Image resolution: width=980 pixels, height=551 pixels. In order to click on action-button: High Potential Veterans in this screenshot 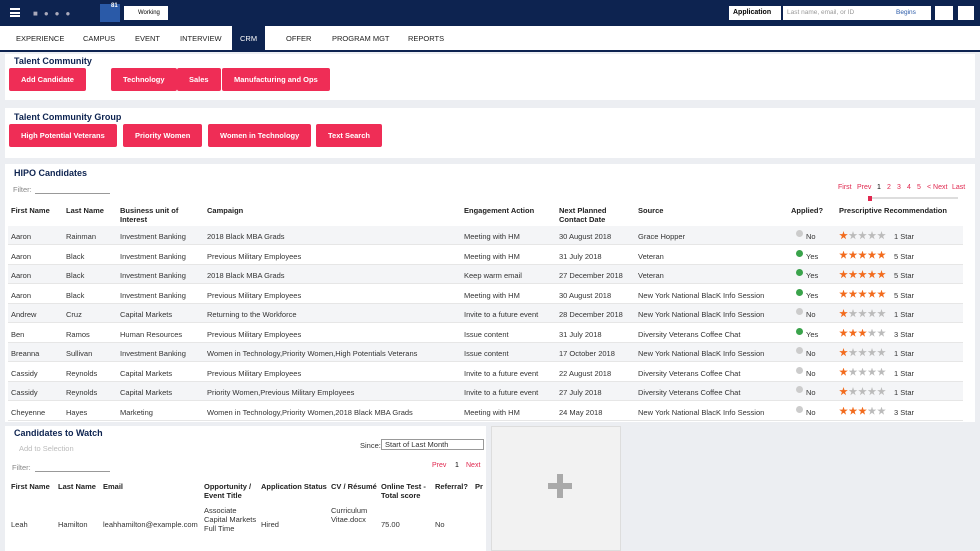, I will do `click(63, 135)`.